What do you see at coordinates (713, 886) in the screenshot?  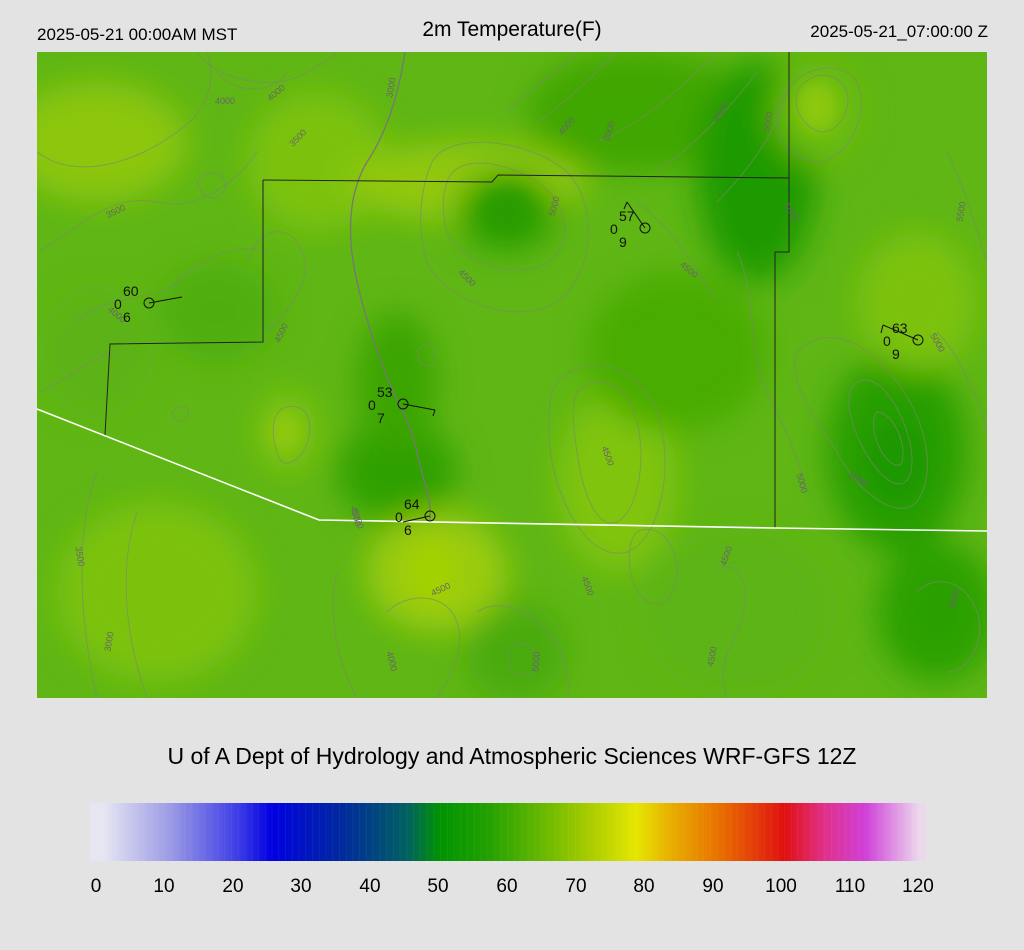 I see `colorbar-tick-label: 90` at bounding box center [713, 886].